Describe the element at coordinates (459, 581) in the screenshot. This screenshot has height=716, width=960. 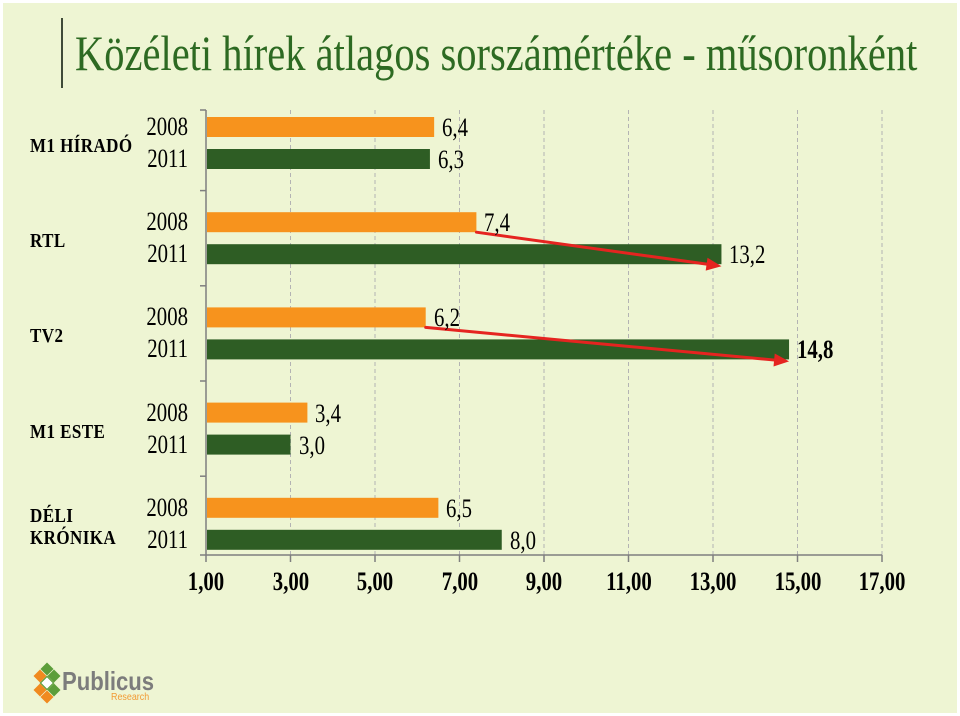
I see `x-tick-label-3: 7,00` at that location.